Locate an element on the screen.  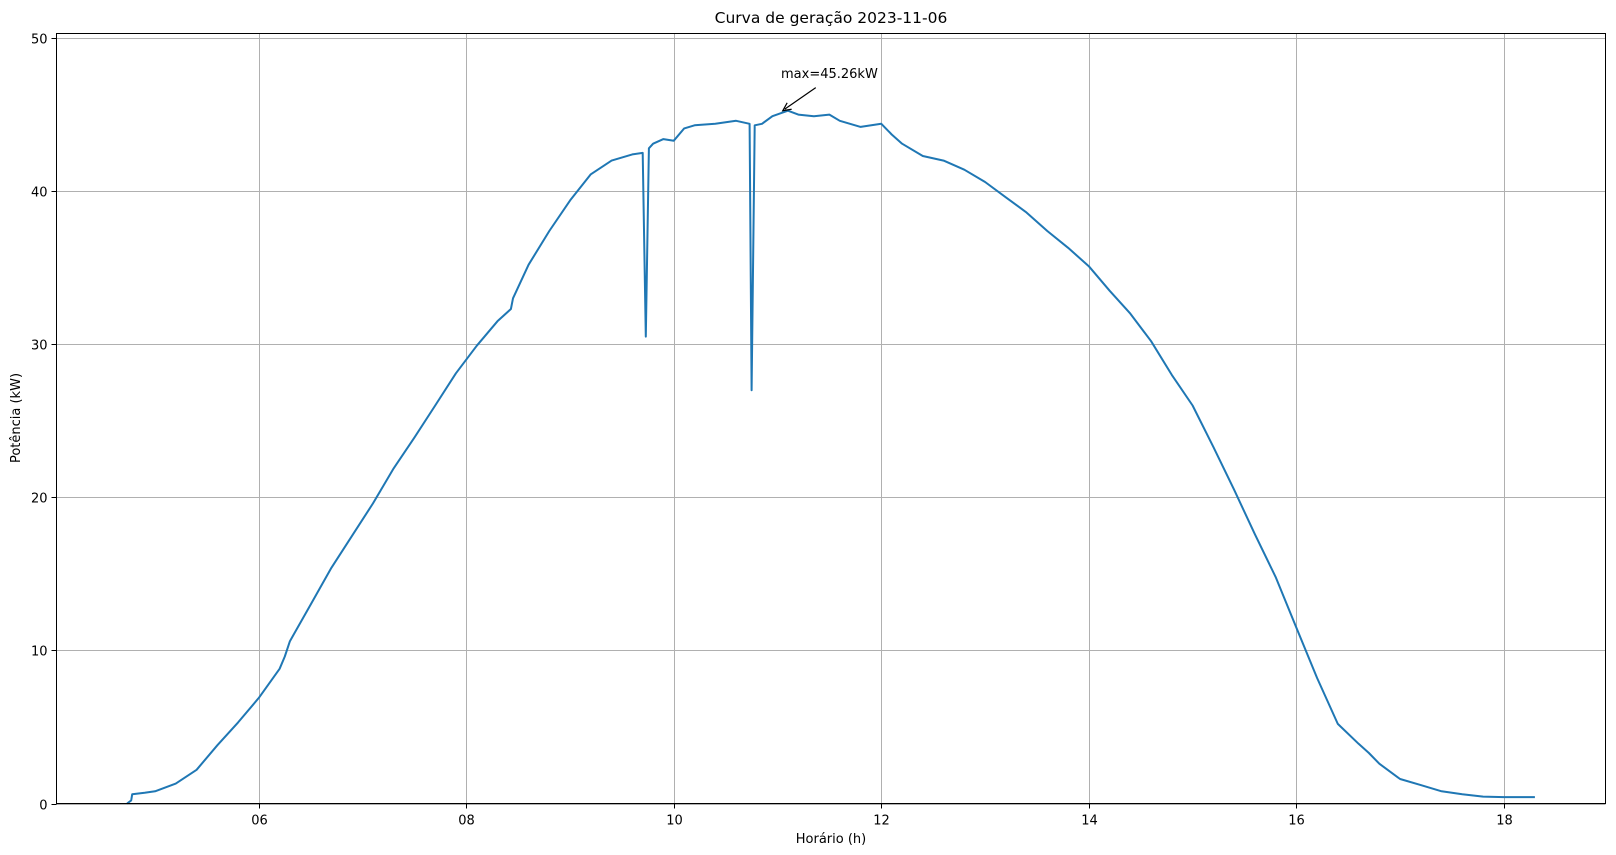
x-tick-label: 06 is located at coordinates (259, 821).